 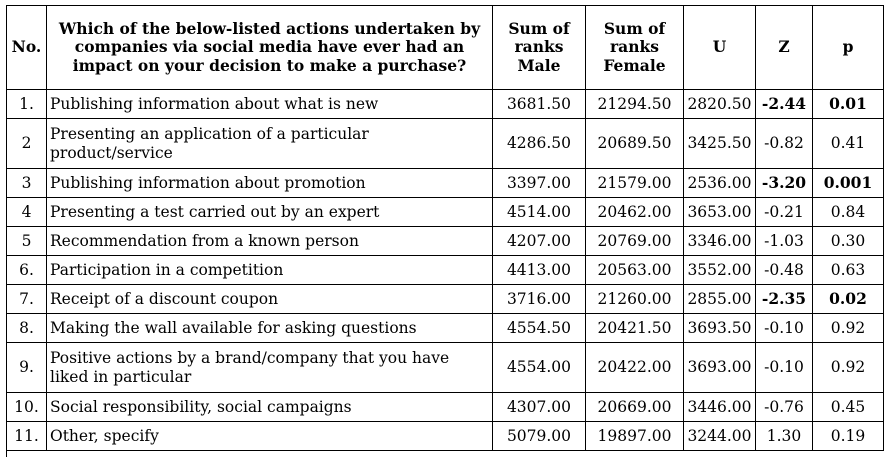 I want to click on row-u: 3693.00, so click(x=719, y=367).